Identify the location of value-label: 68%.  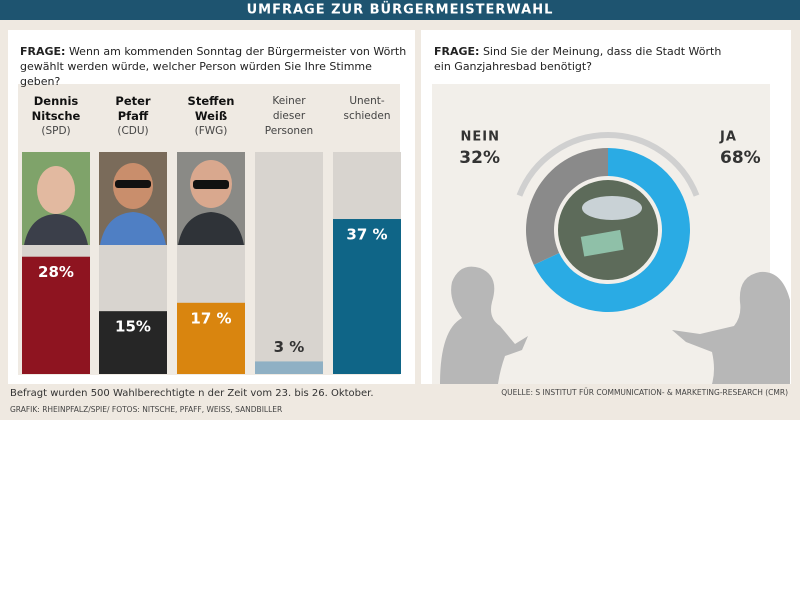
(740, 158).